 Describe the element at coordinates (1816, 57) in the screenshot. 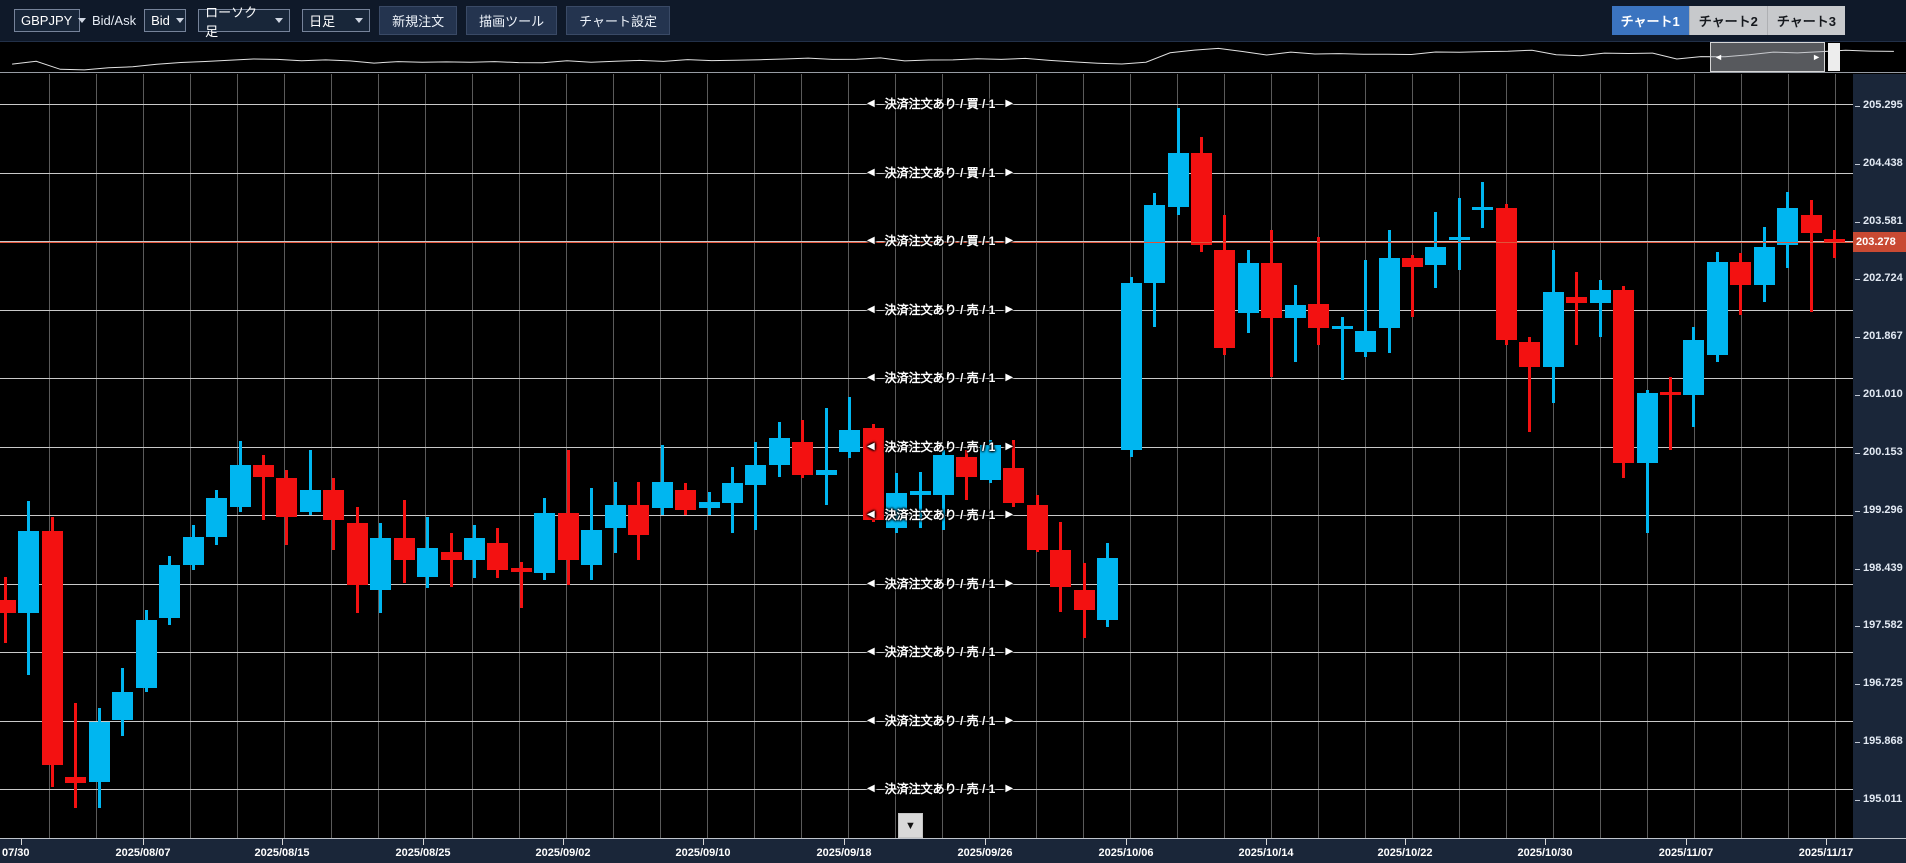

I see `scroll-right-icon: ►` at that location.